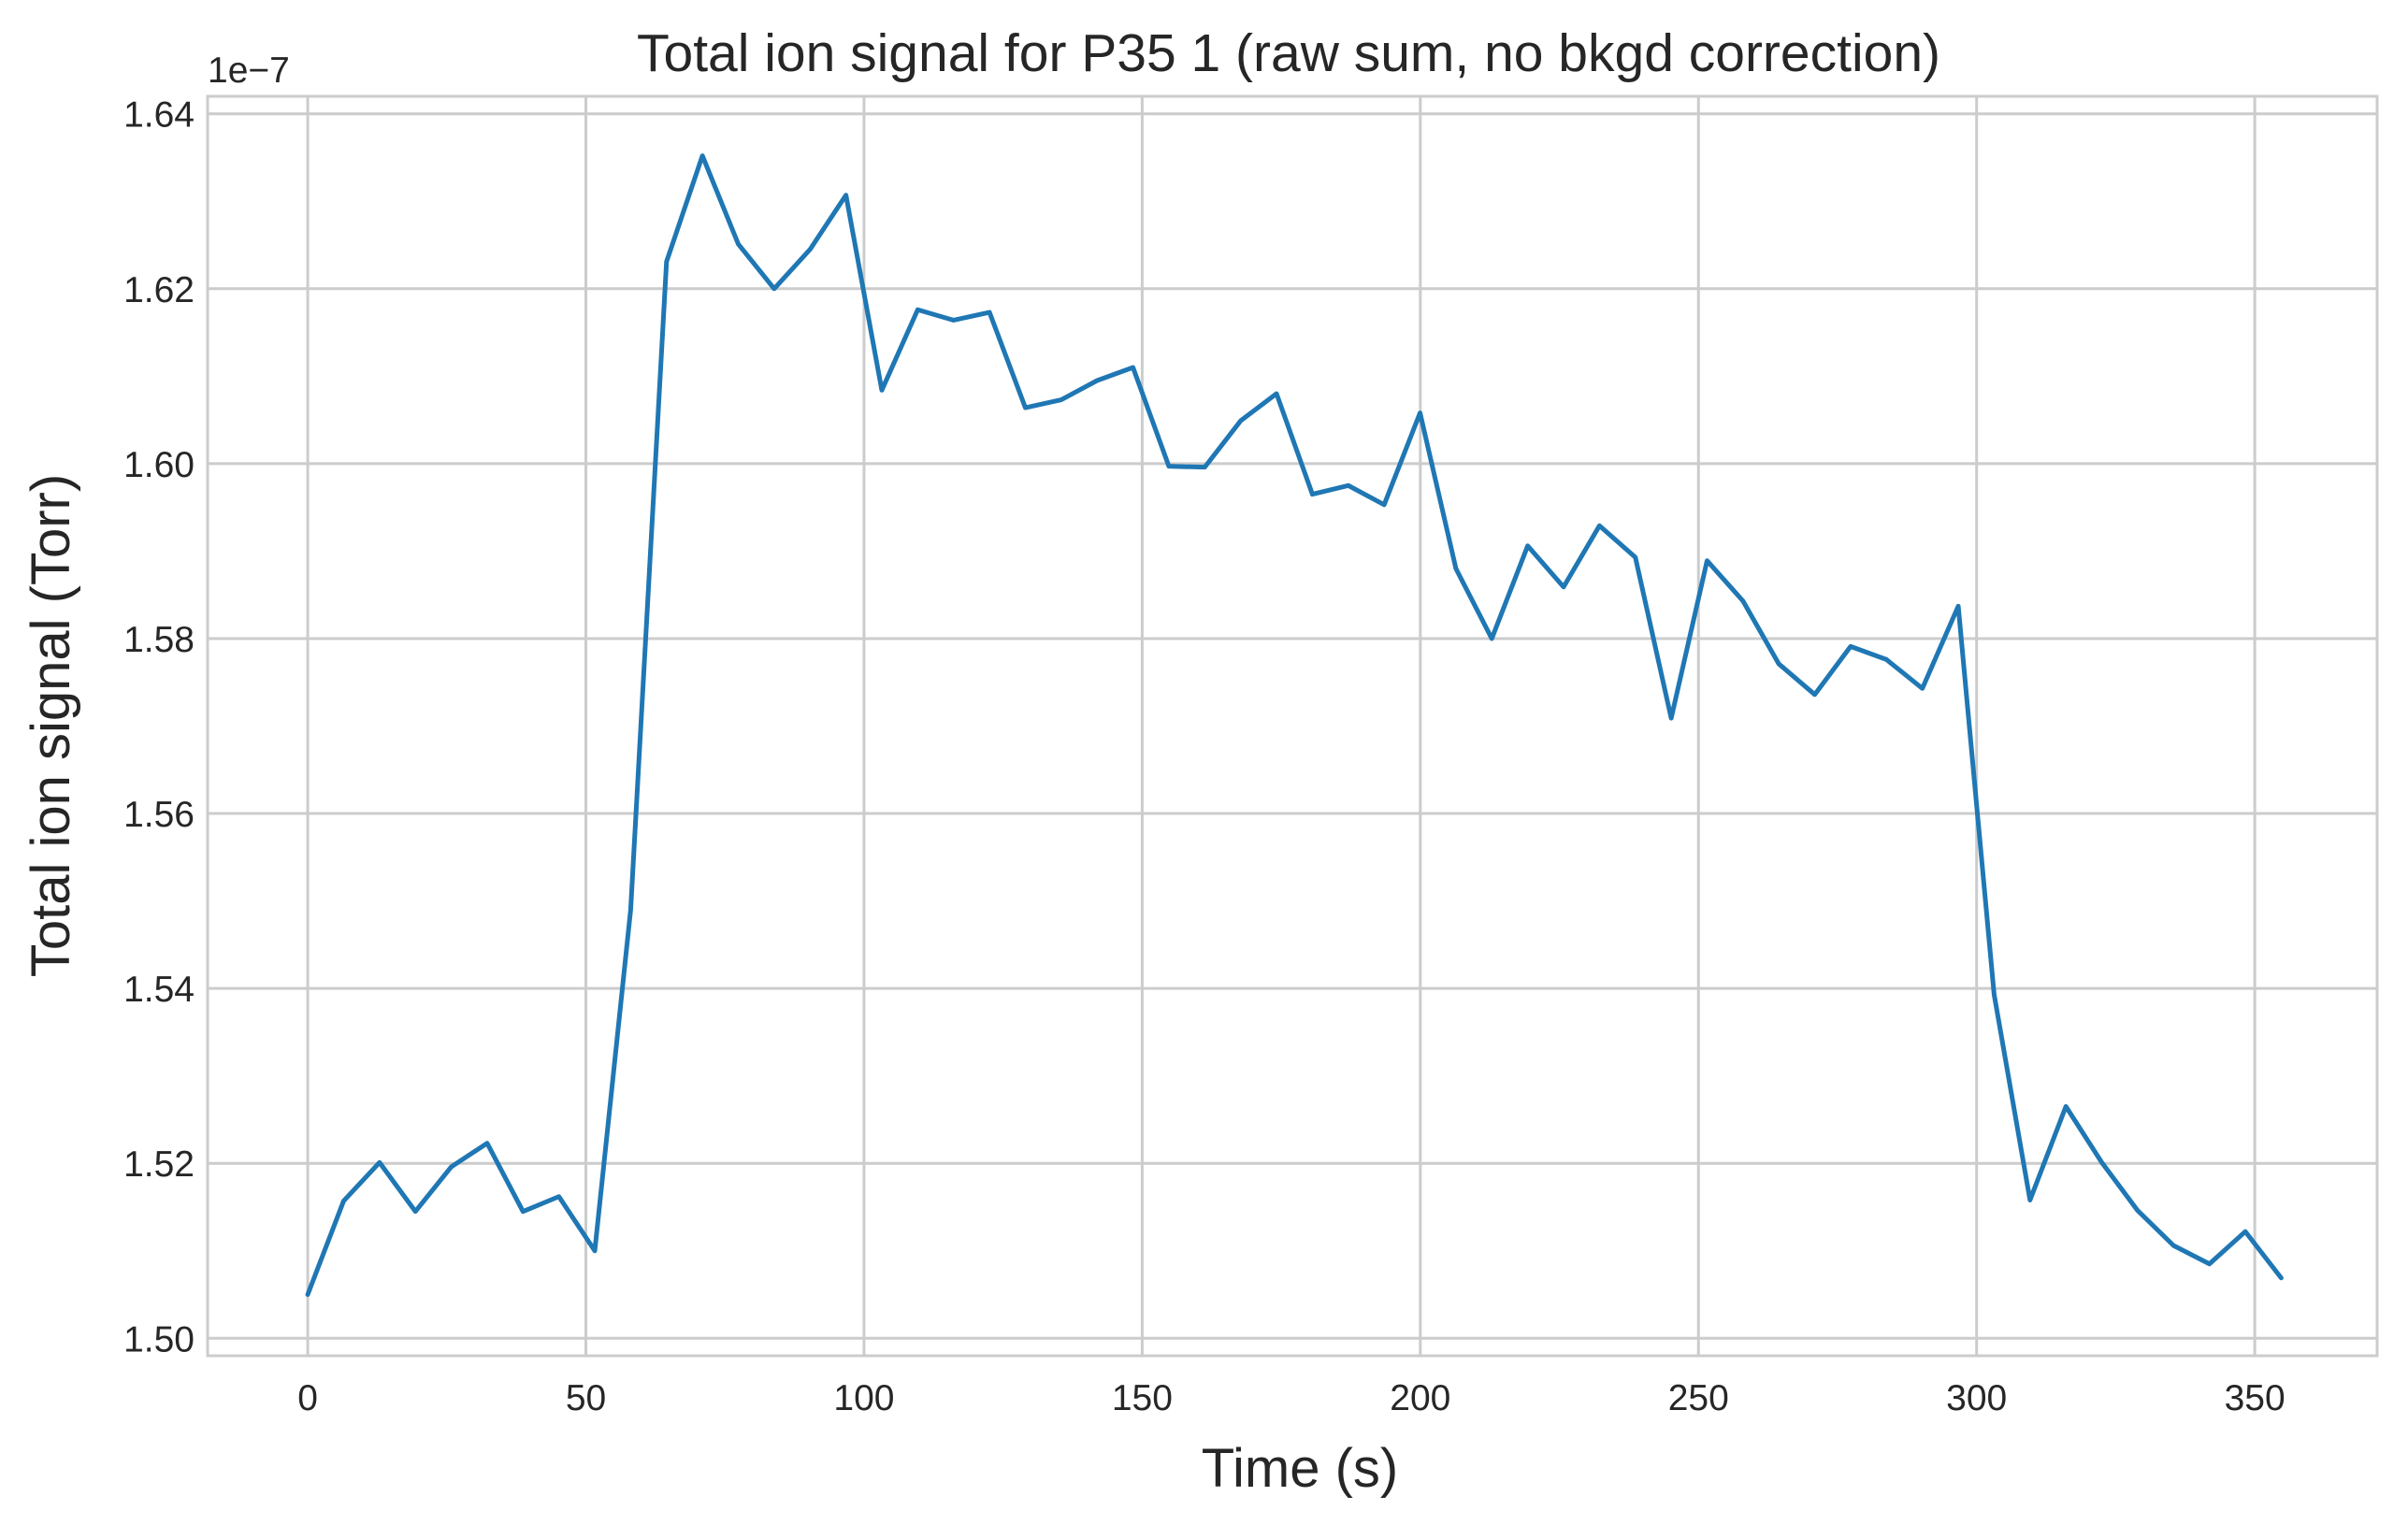 The width and height of the screenshot is (2408, 1525). Describe the element at coordinates (1976, 1398) in the screenshot. I see `x-tick-label: 300` at that location.